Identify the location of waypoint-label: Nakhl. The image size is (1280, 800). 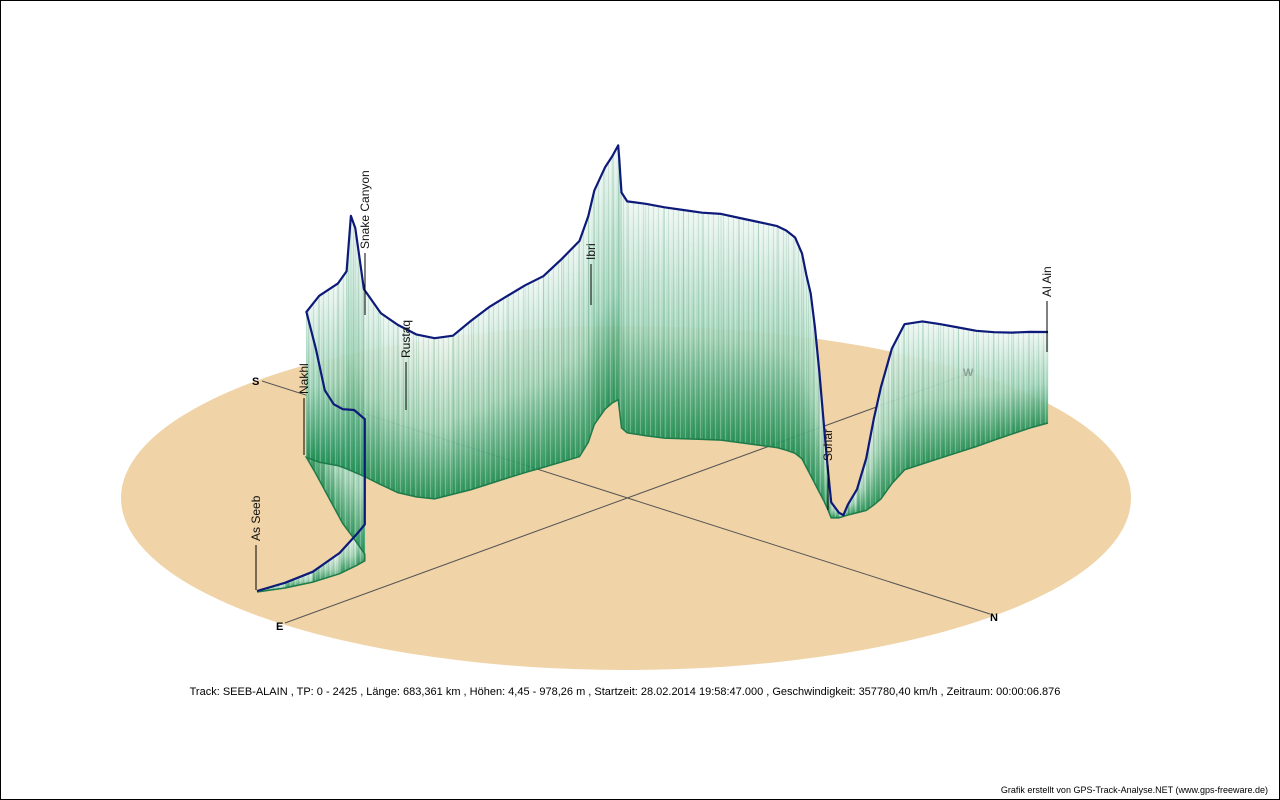
(304, 378).